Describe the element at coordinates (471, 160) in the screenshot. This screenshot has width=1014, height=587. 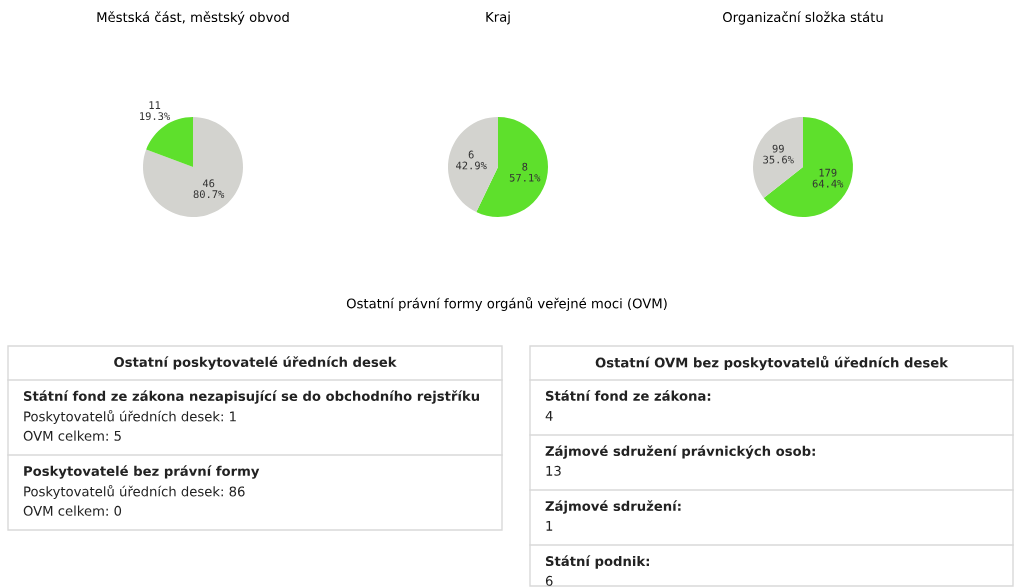
I see `data-label: 6 42.9%` at that location.